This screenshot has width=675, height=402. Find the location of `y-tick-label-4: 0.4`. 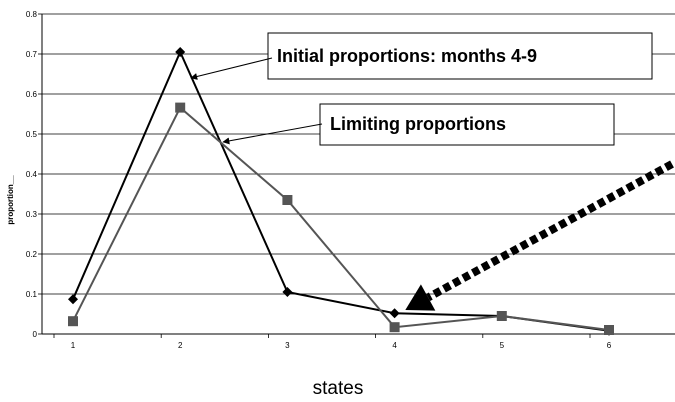

y-tick-label-4: 0.4 is located at coordinates (32, 174).